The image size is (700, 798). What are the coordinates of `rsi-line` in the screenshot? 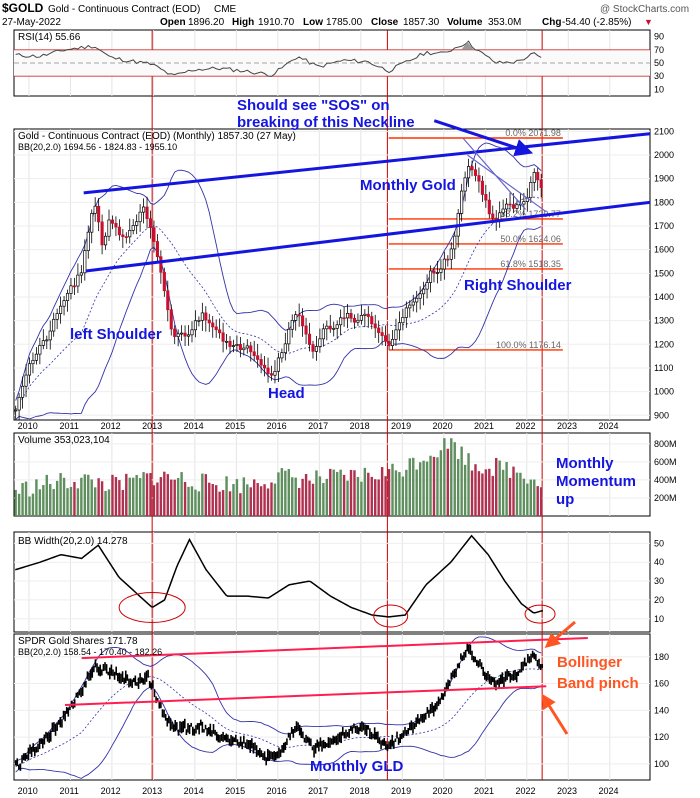 It's located at (278, 58).